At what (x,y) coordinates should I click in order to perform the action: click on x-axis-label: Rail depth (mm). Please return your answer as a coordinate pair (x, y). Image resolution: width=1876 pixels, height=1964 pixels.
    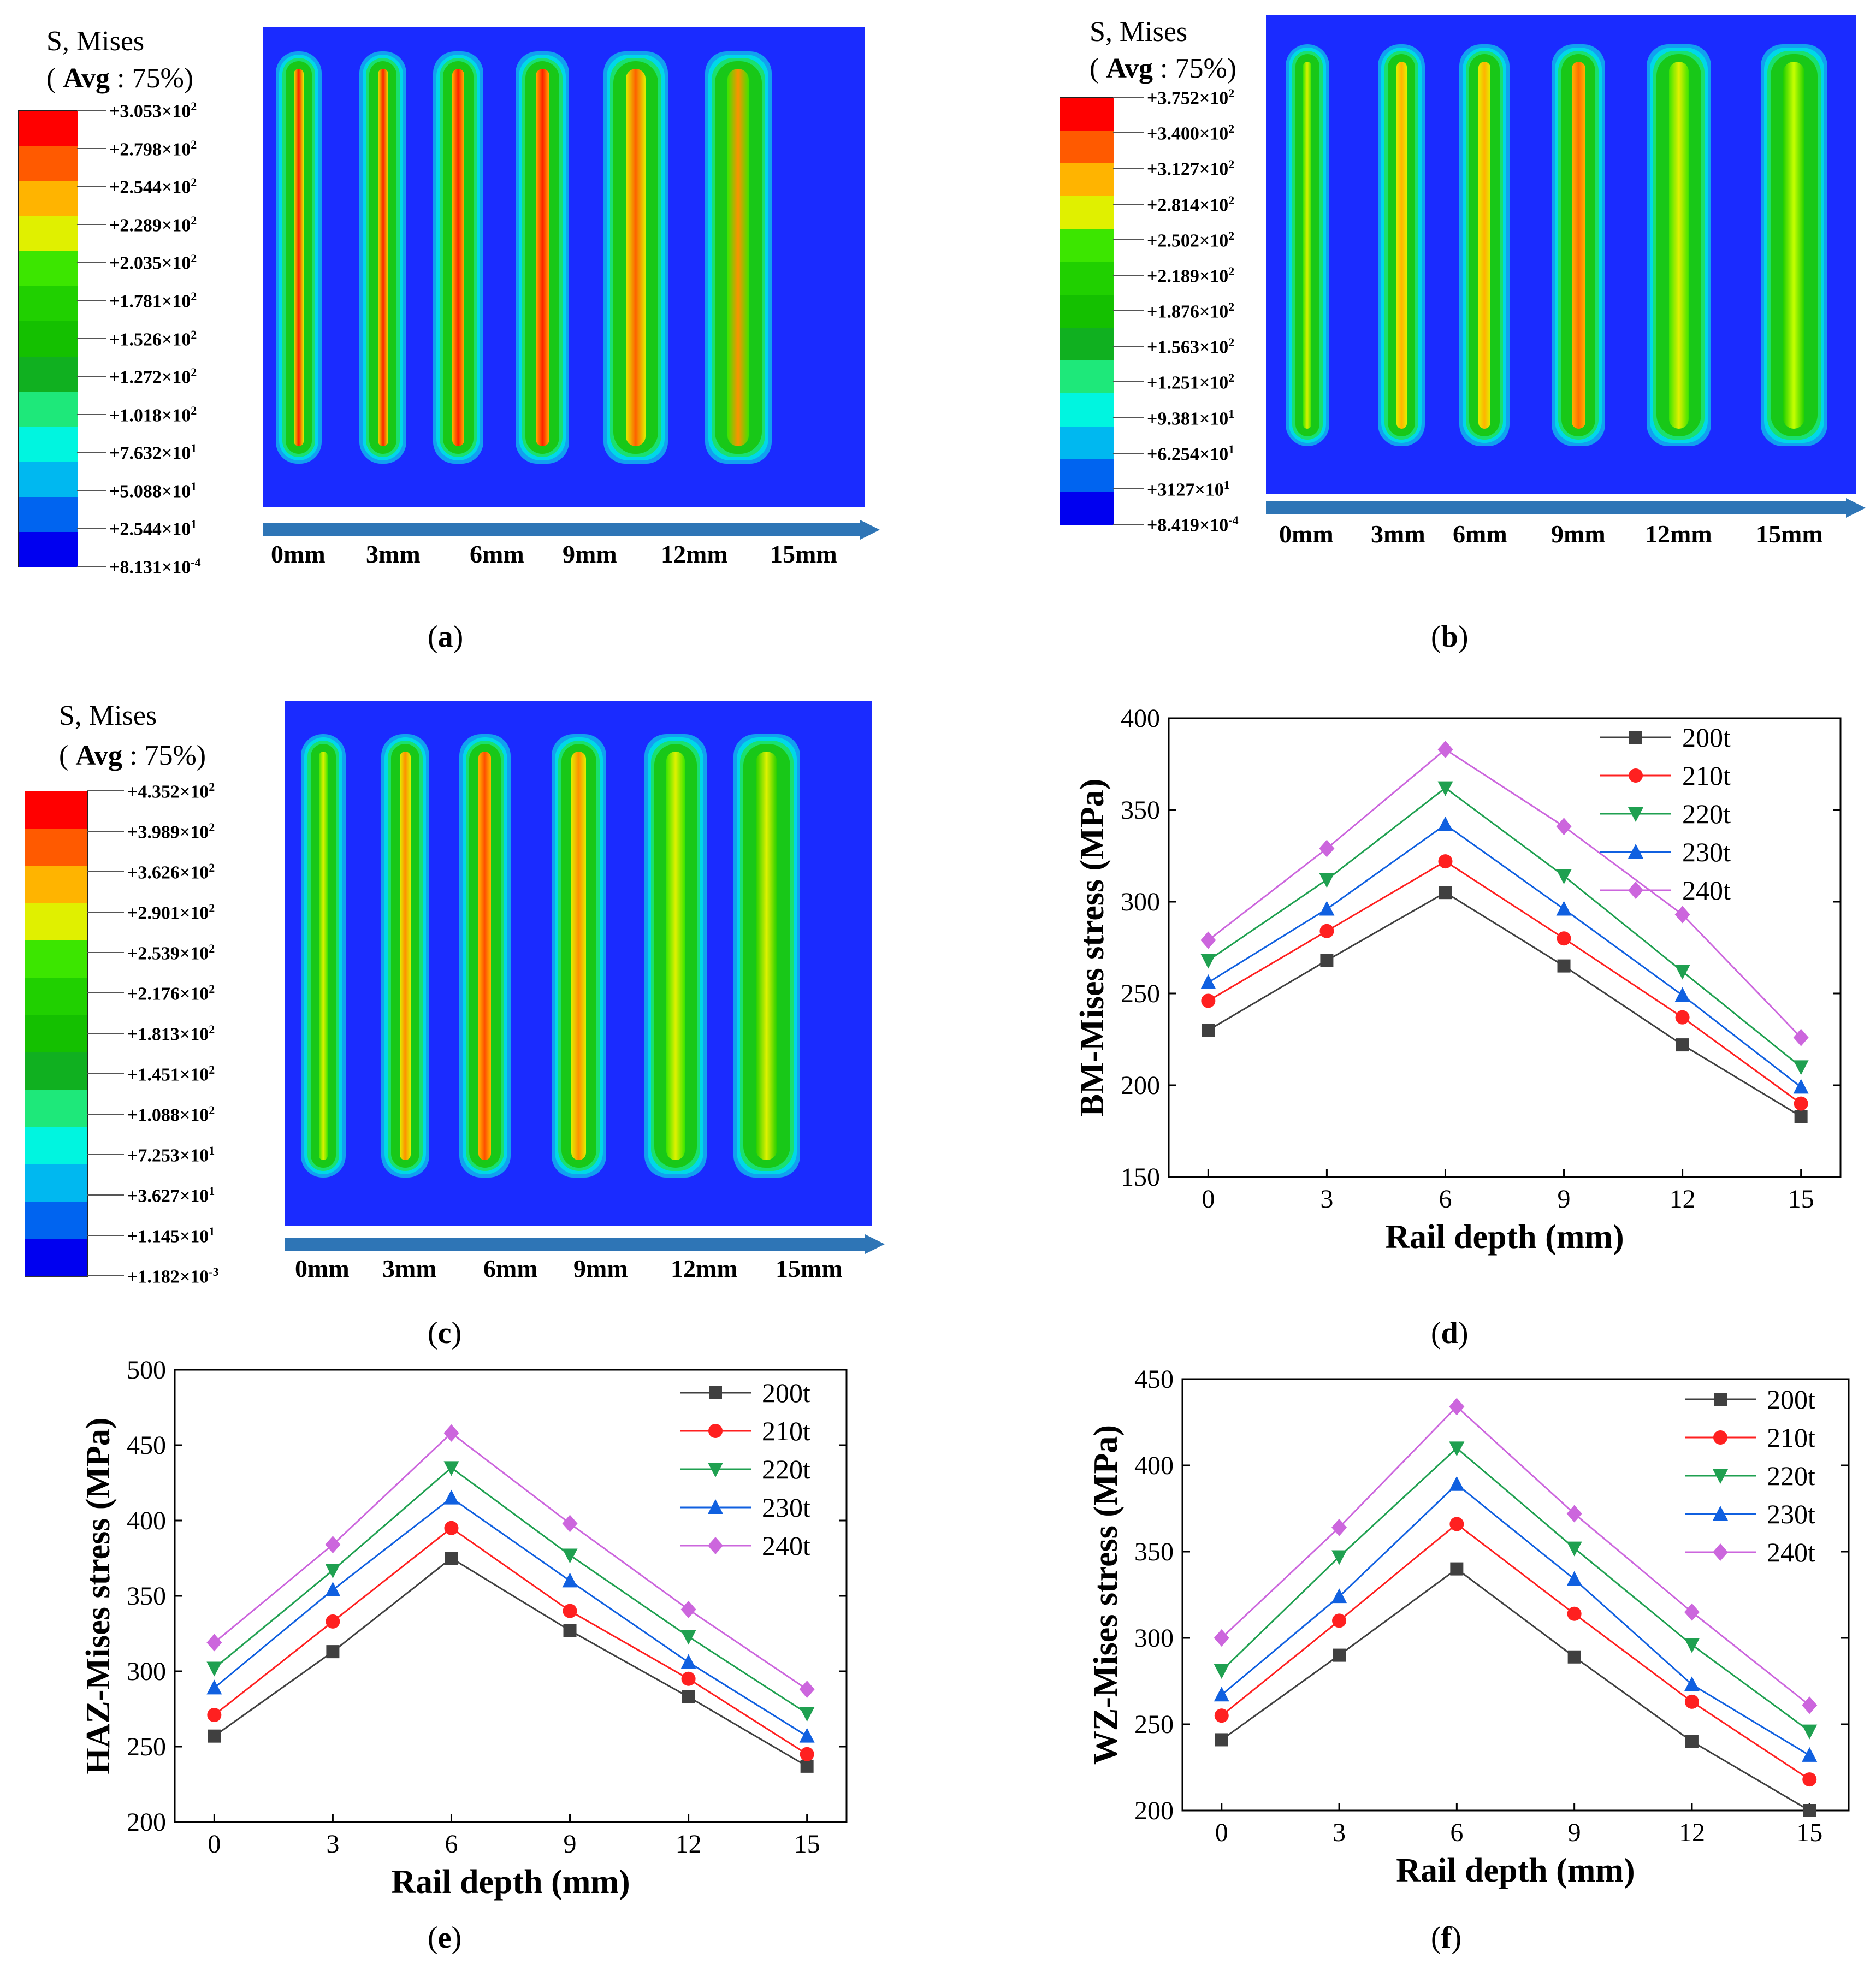
    Looking at the image, I should click on (510, 1882).